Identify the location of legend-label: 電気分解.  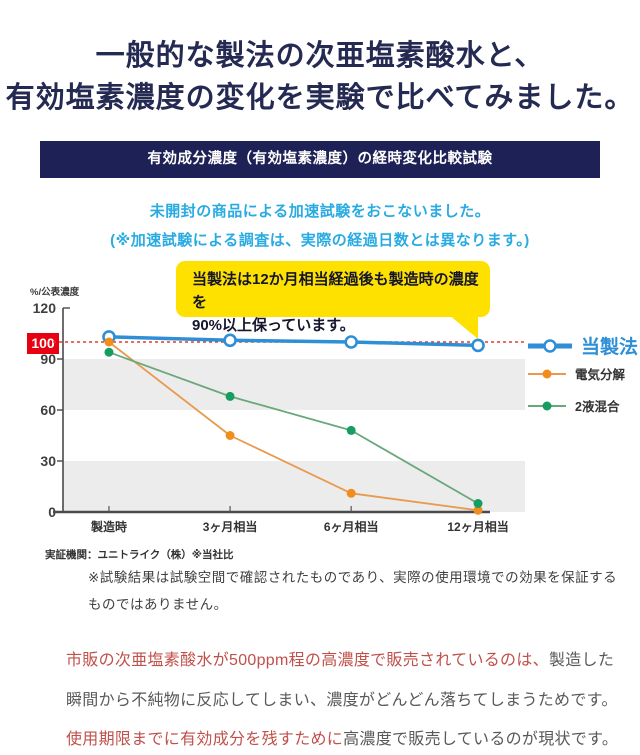
(600, 375).